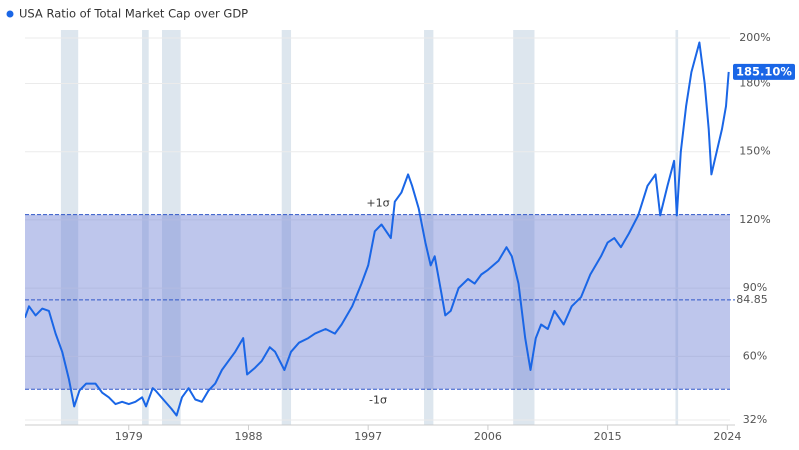 The height and width of the screenshot is (450, 799). I want to click on x-tick-label: 1988, so click(248, 436).